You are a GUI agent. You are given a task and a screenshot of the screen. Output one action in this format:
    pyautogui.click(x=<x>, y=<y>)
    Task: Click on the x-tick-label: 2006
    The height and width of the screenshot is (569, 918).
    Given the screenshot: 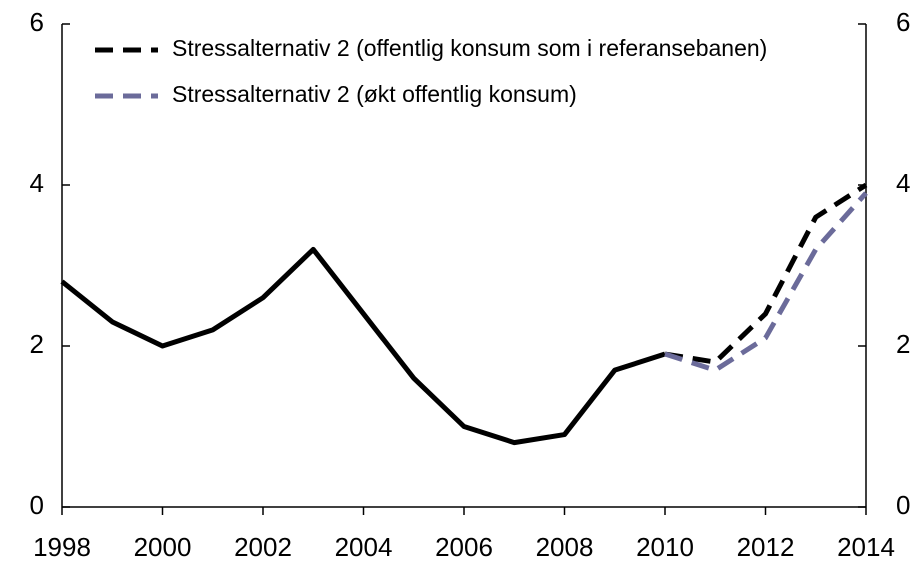 What is the action you would take?
    pyautogui.click(x=464, y=547)
    